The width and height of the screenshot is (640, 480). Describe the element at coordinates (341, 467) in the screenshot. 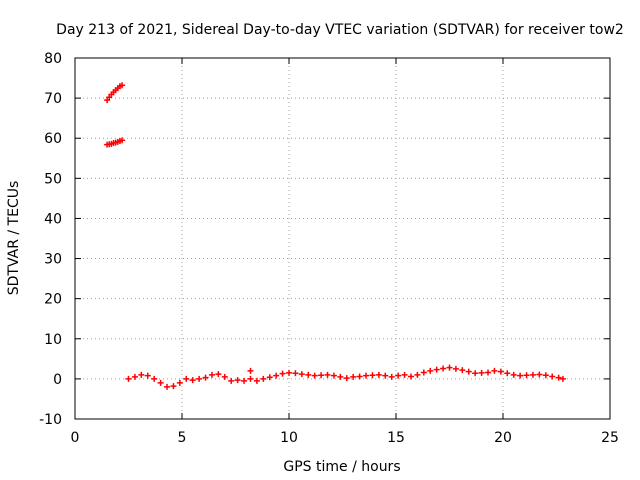

I see `x-axis-label: GPS time / hours` at that location.